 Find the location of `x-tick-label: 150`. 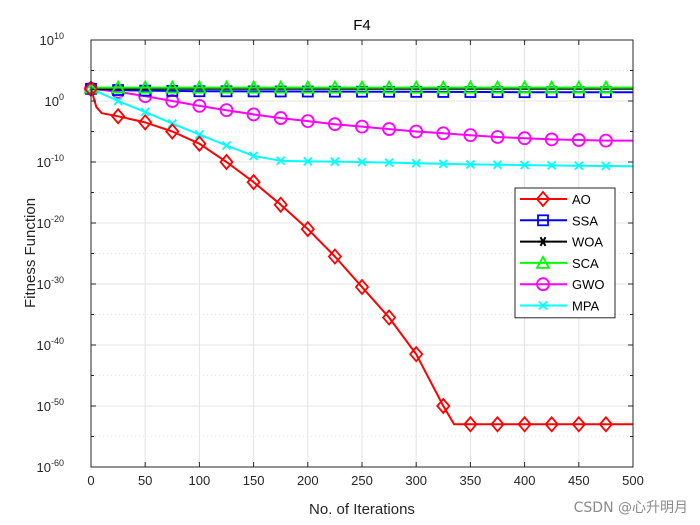

x-tick-label: 150 is located at coordinates (254, 480).